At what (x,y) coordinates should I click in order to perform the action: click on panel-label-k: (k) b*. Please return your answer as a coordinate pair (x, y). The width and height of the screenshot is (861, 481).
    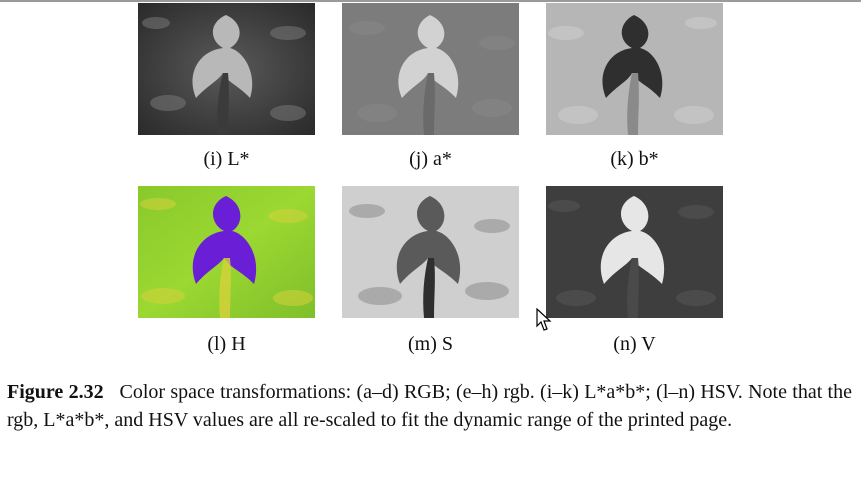
    Looking at the image, I should click on (634, 159).